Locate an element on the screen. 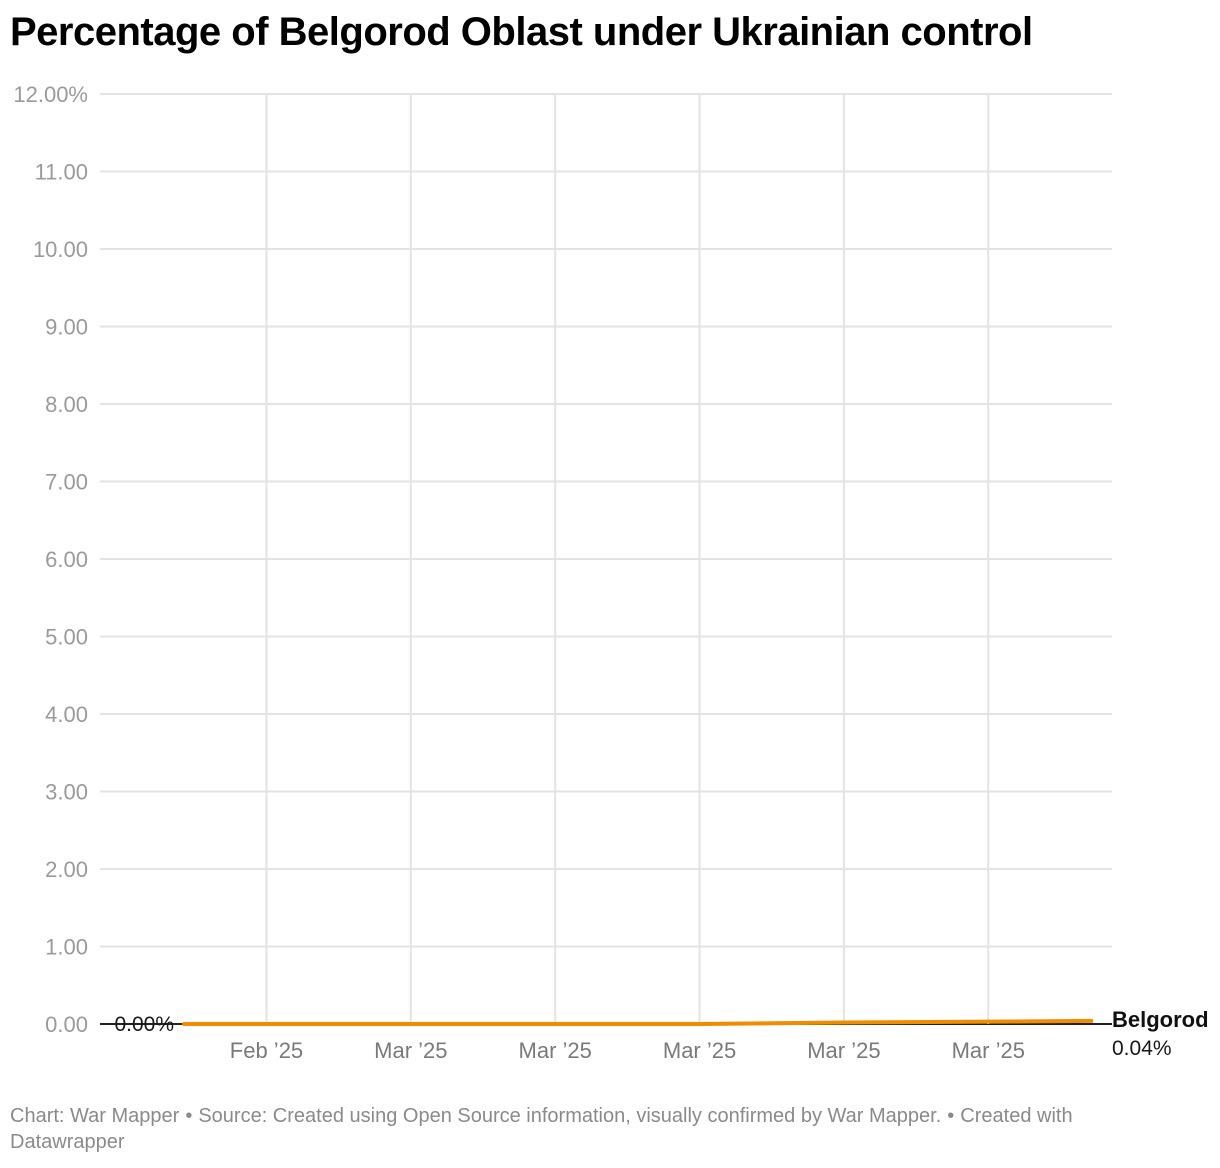  y-tick-label: 7.00 is located at coordinates (66, 482).